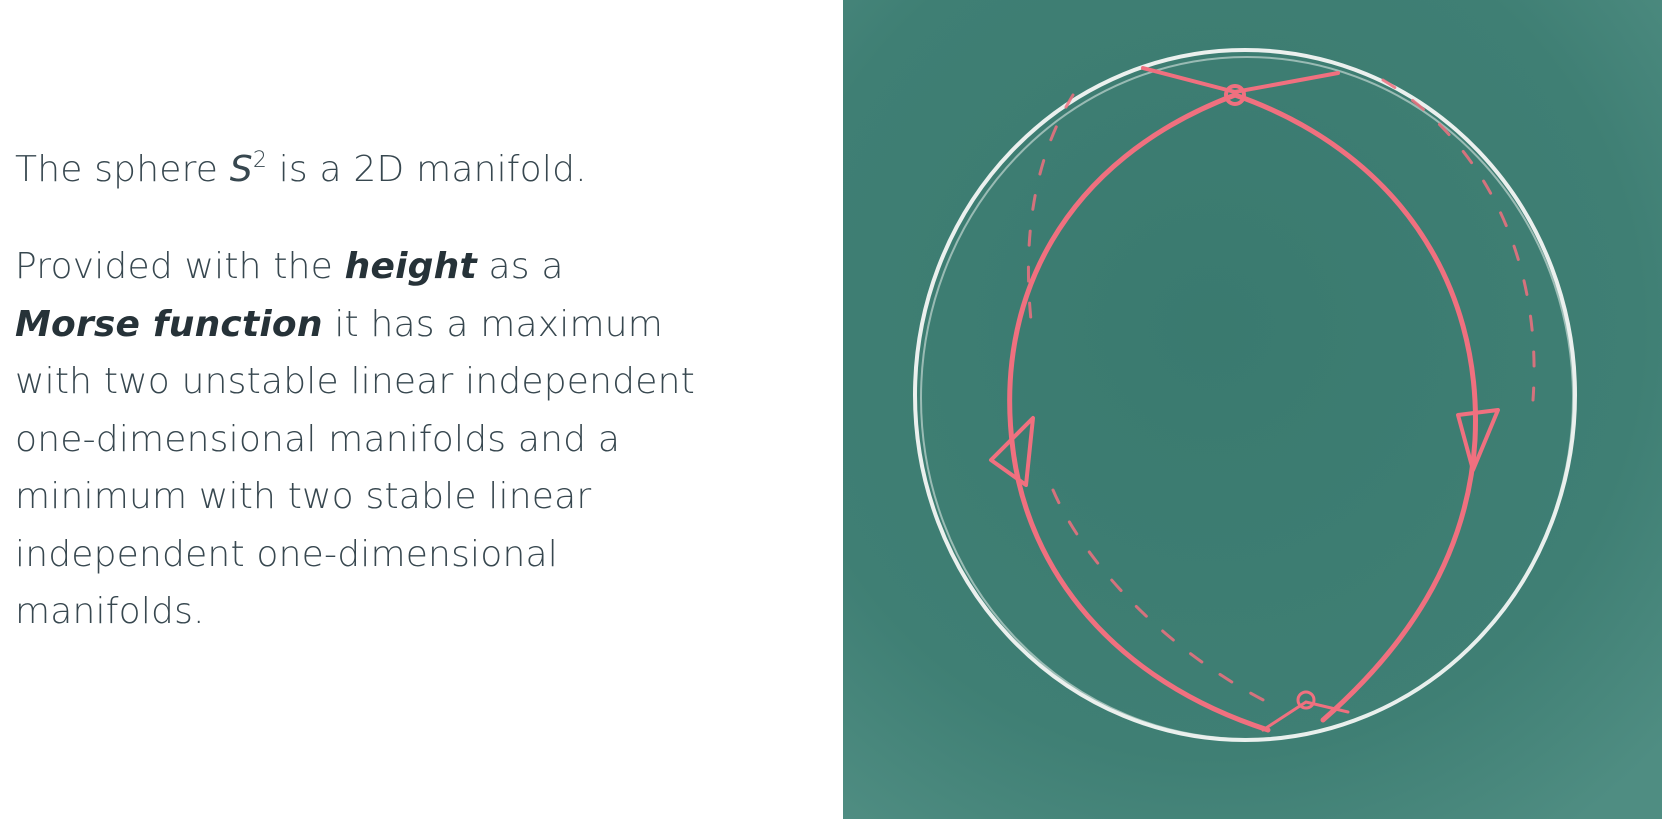 The image size is (1662, 819). What do you see at coordinates (493, 324) in the screenshot?
I see `line-text: it has a maximum` at bounding box center [493, 324].